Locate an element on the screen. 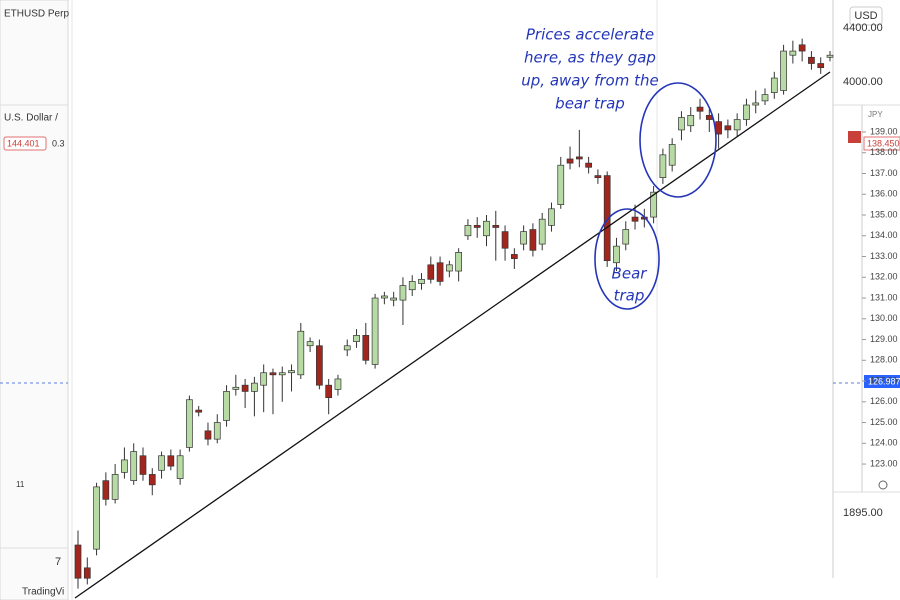  last-price: 138.450 is located at coordinates (883, 143).